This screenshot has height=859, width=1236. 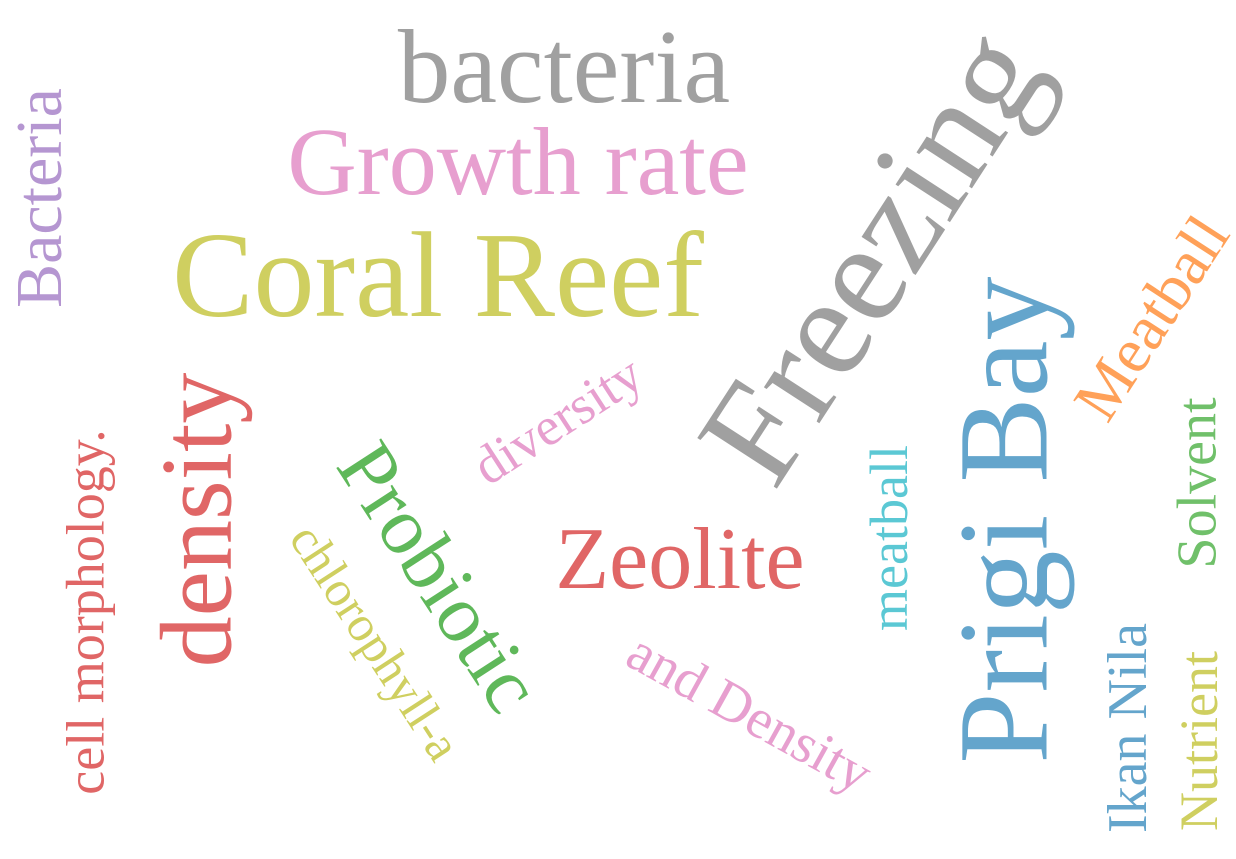 What do you see at coordinates (1199, 741) in the screenshot?
I see `word-nutrient: Nutrient` at bounding box center [1199, 741].